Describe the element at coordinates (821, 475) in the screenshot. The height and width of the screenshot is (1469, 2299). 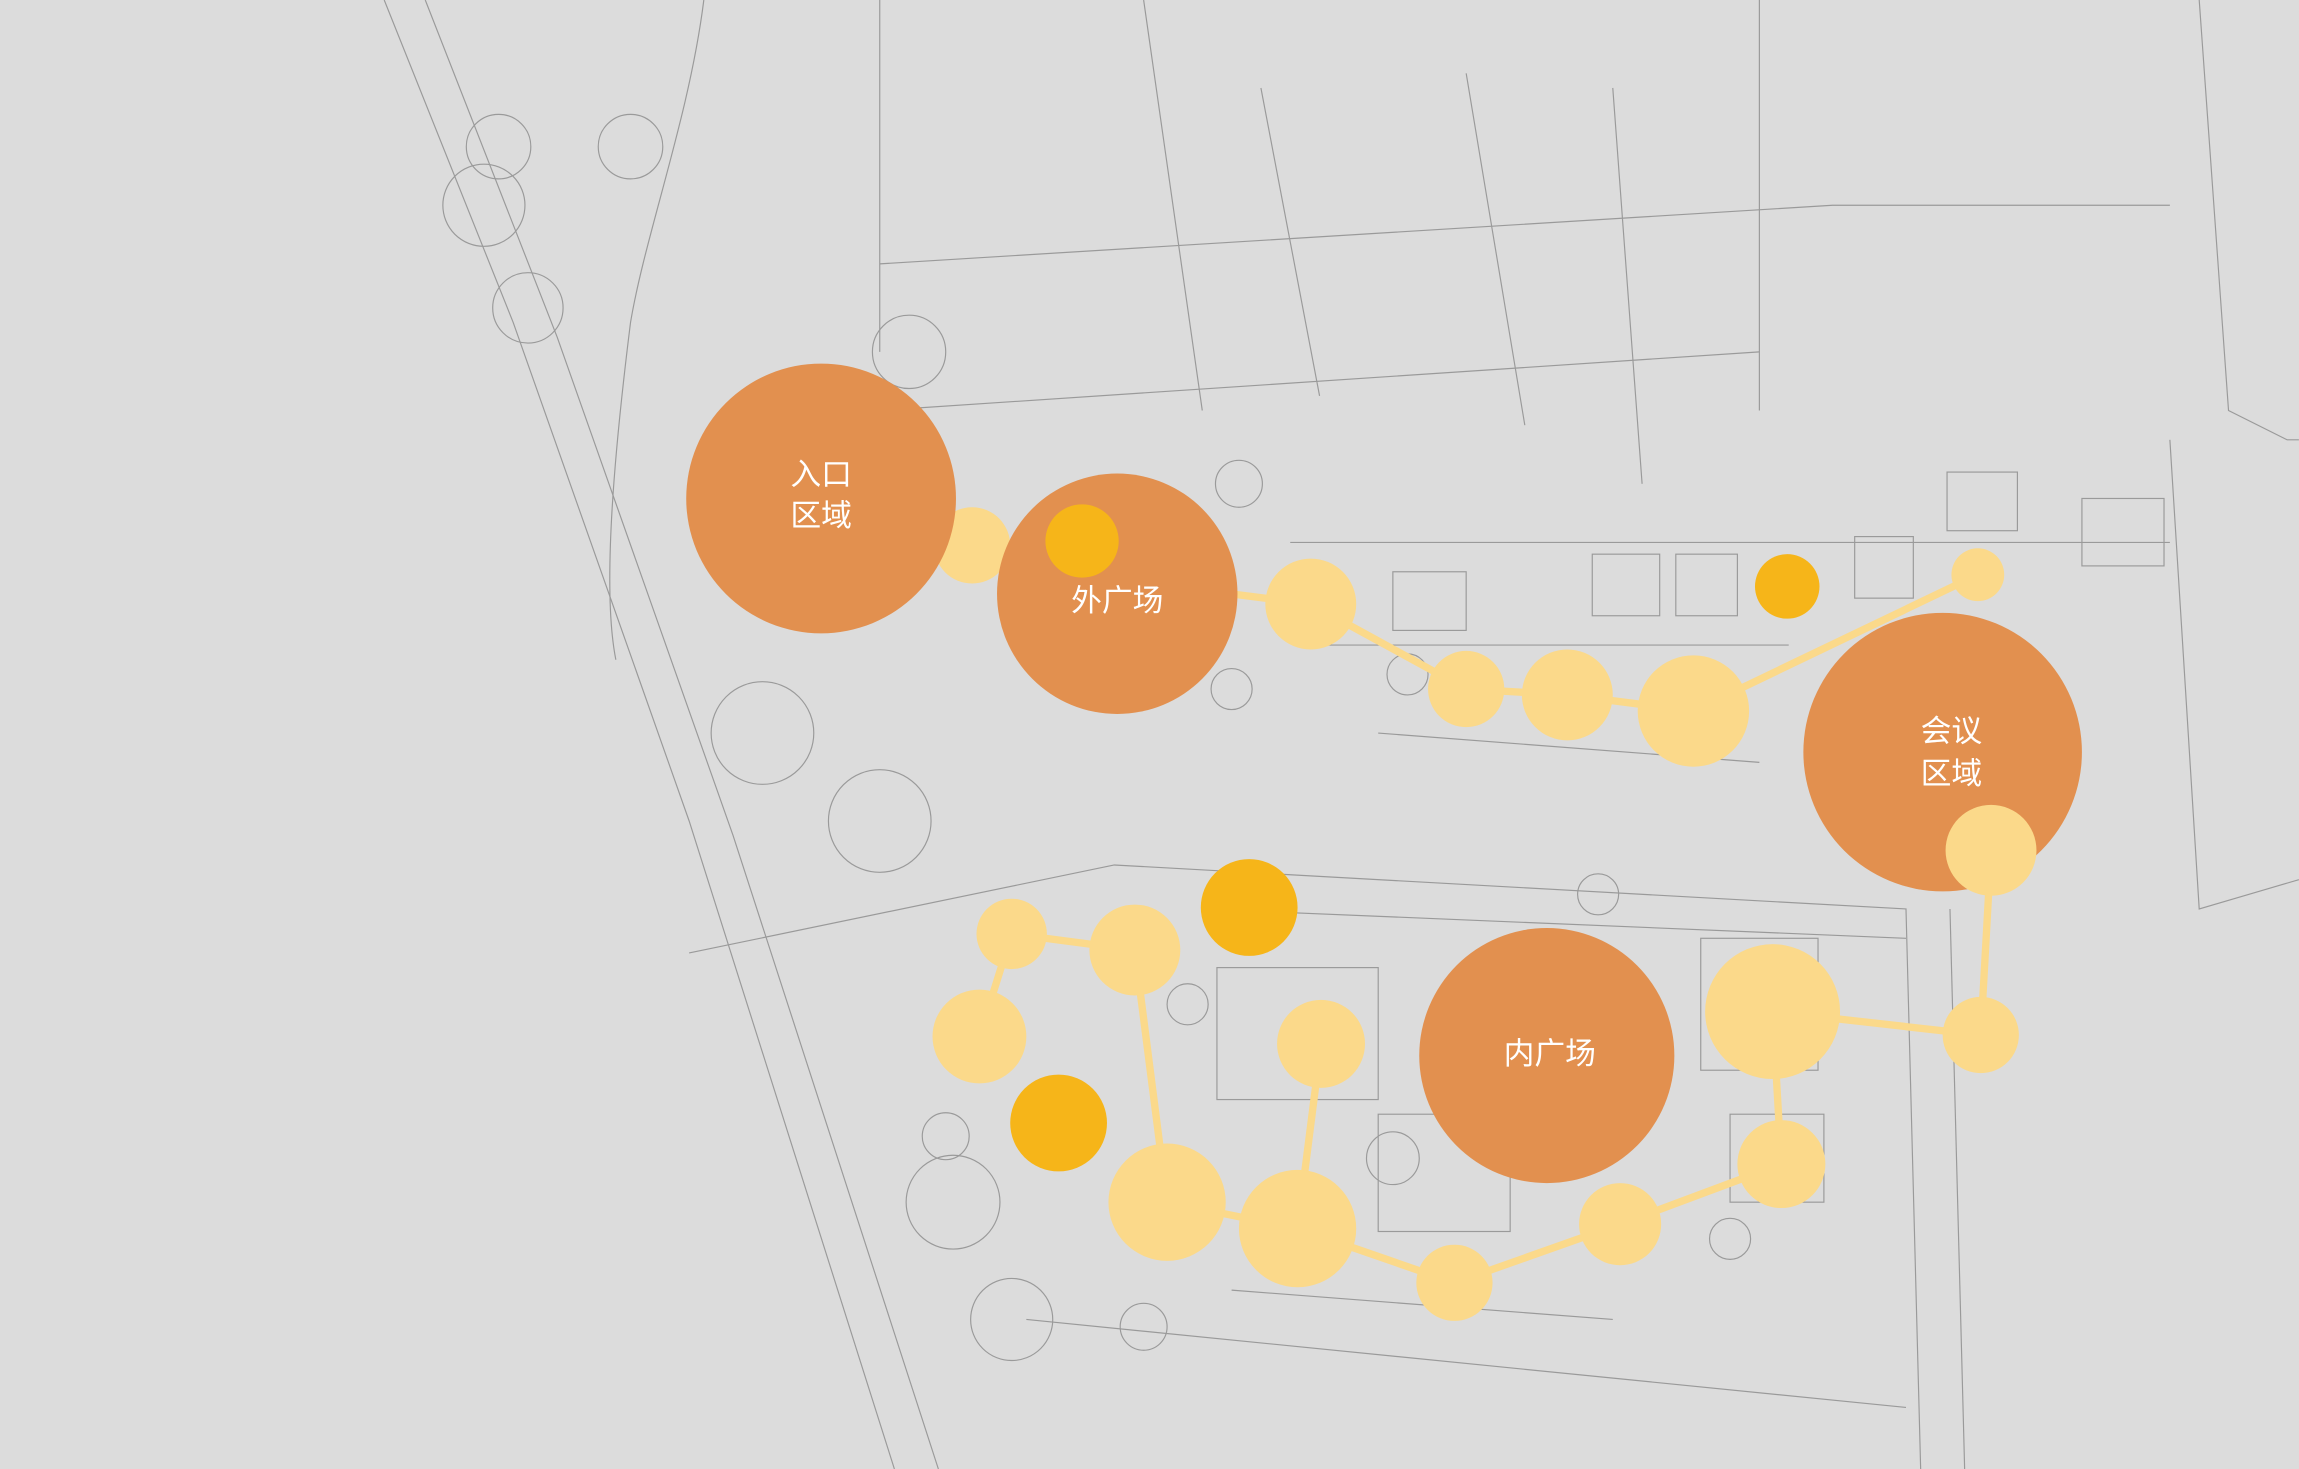
I see `zone-label: 入口` at that location.